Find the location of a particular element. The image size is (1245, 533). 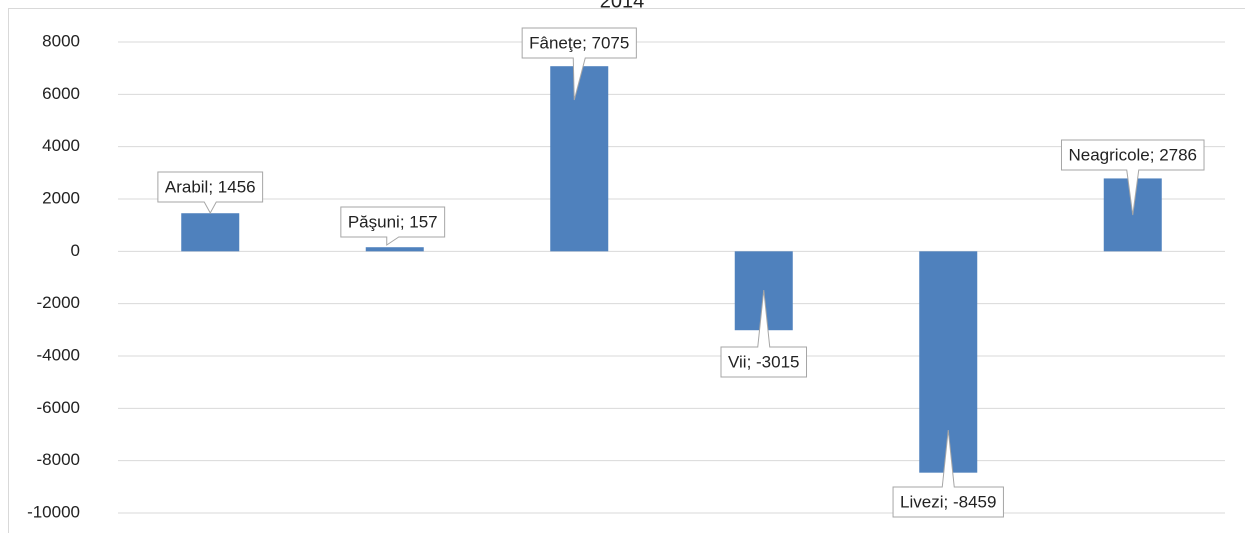

y-tick-label: -2000 is located at coordinates (58, 302).